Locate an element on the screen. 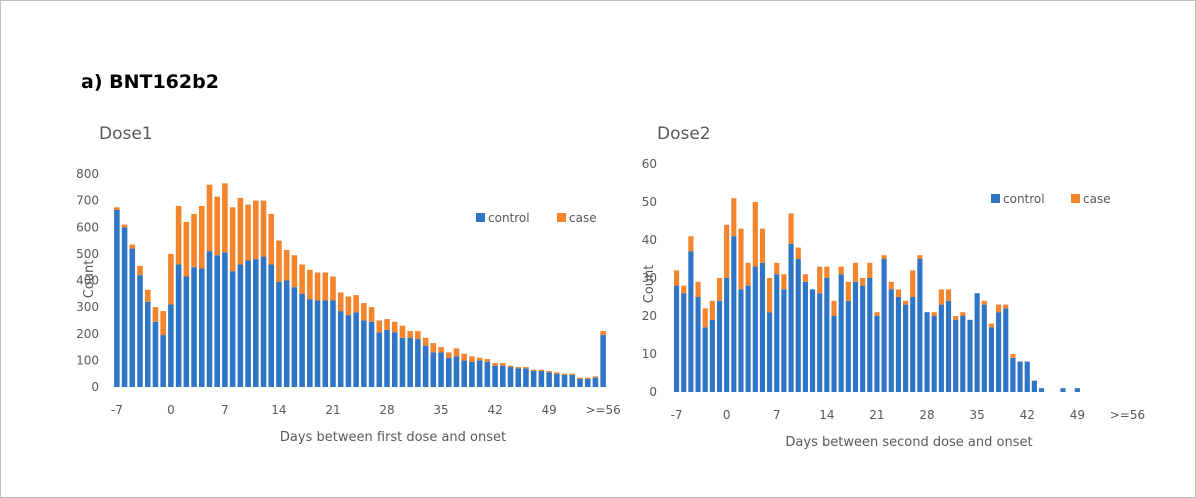 This screenshot has height=498, width=1196. y-tick-label: 100 is located at coordinates (87, 360).